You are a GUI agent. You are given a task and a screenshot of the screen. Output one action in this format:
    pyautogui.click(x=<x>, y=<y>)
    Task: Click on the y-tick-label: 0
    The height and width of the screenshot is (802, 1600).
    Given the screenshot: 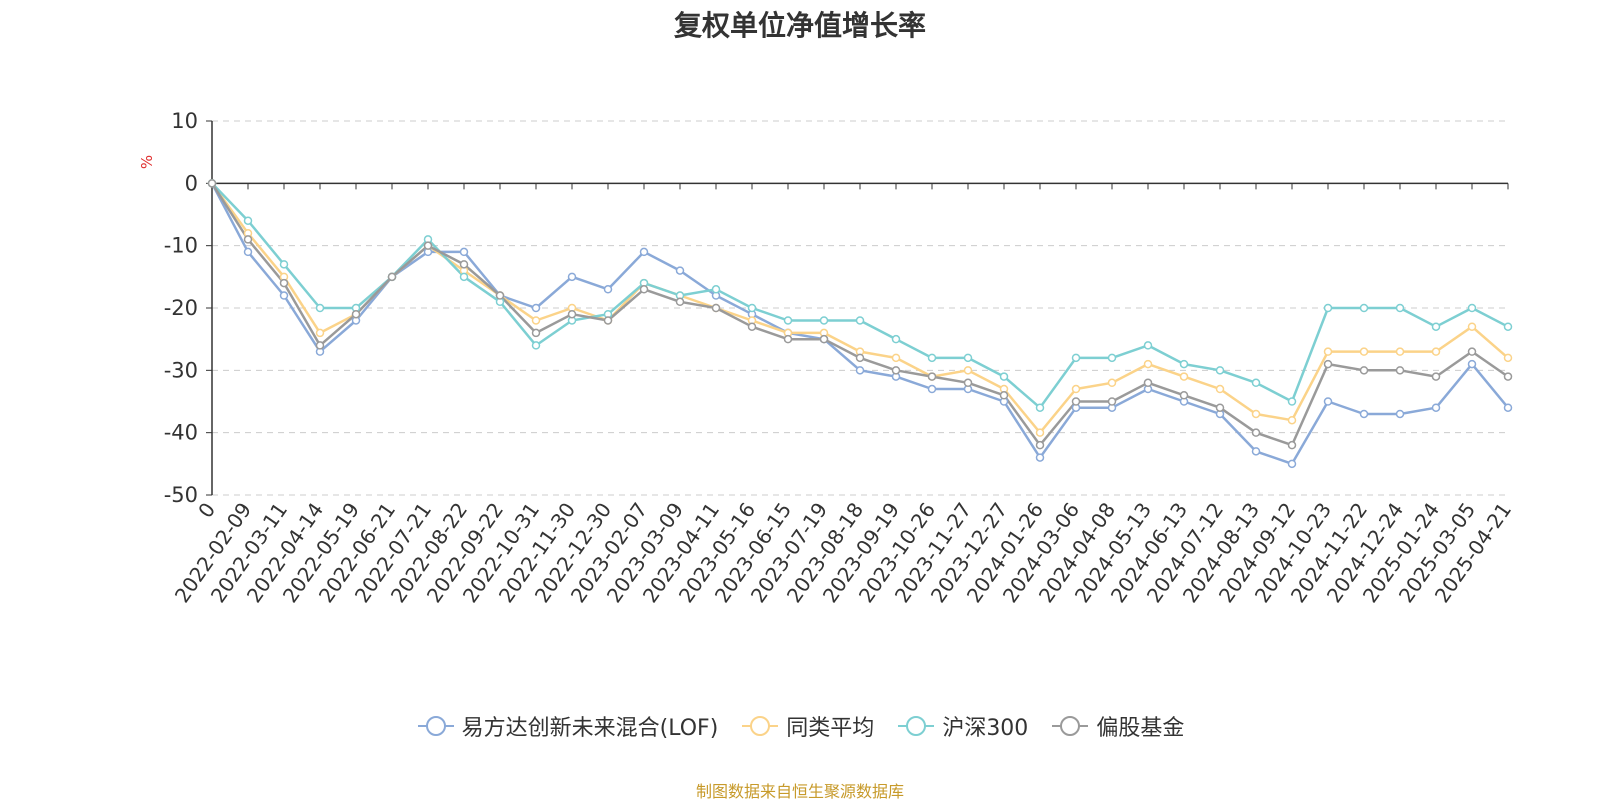 What is the action you would take?
    pyautogui.click(x=191, y=183)
    